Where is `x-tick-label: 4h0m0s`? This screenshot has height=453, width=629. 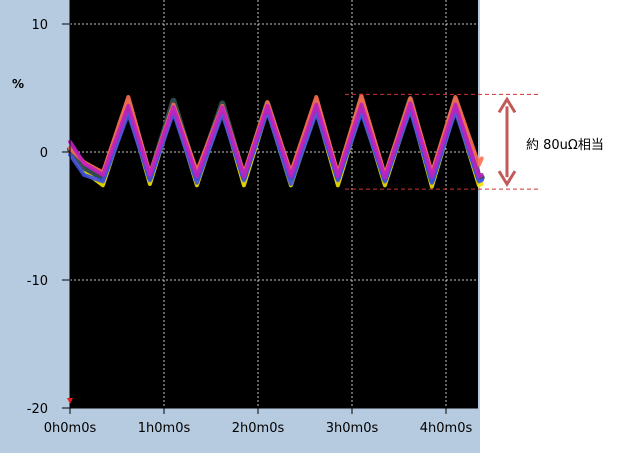
x-tick-label: 4h0m0s is located at coordinates (446, 428).